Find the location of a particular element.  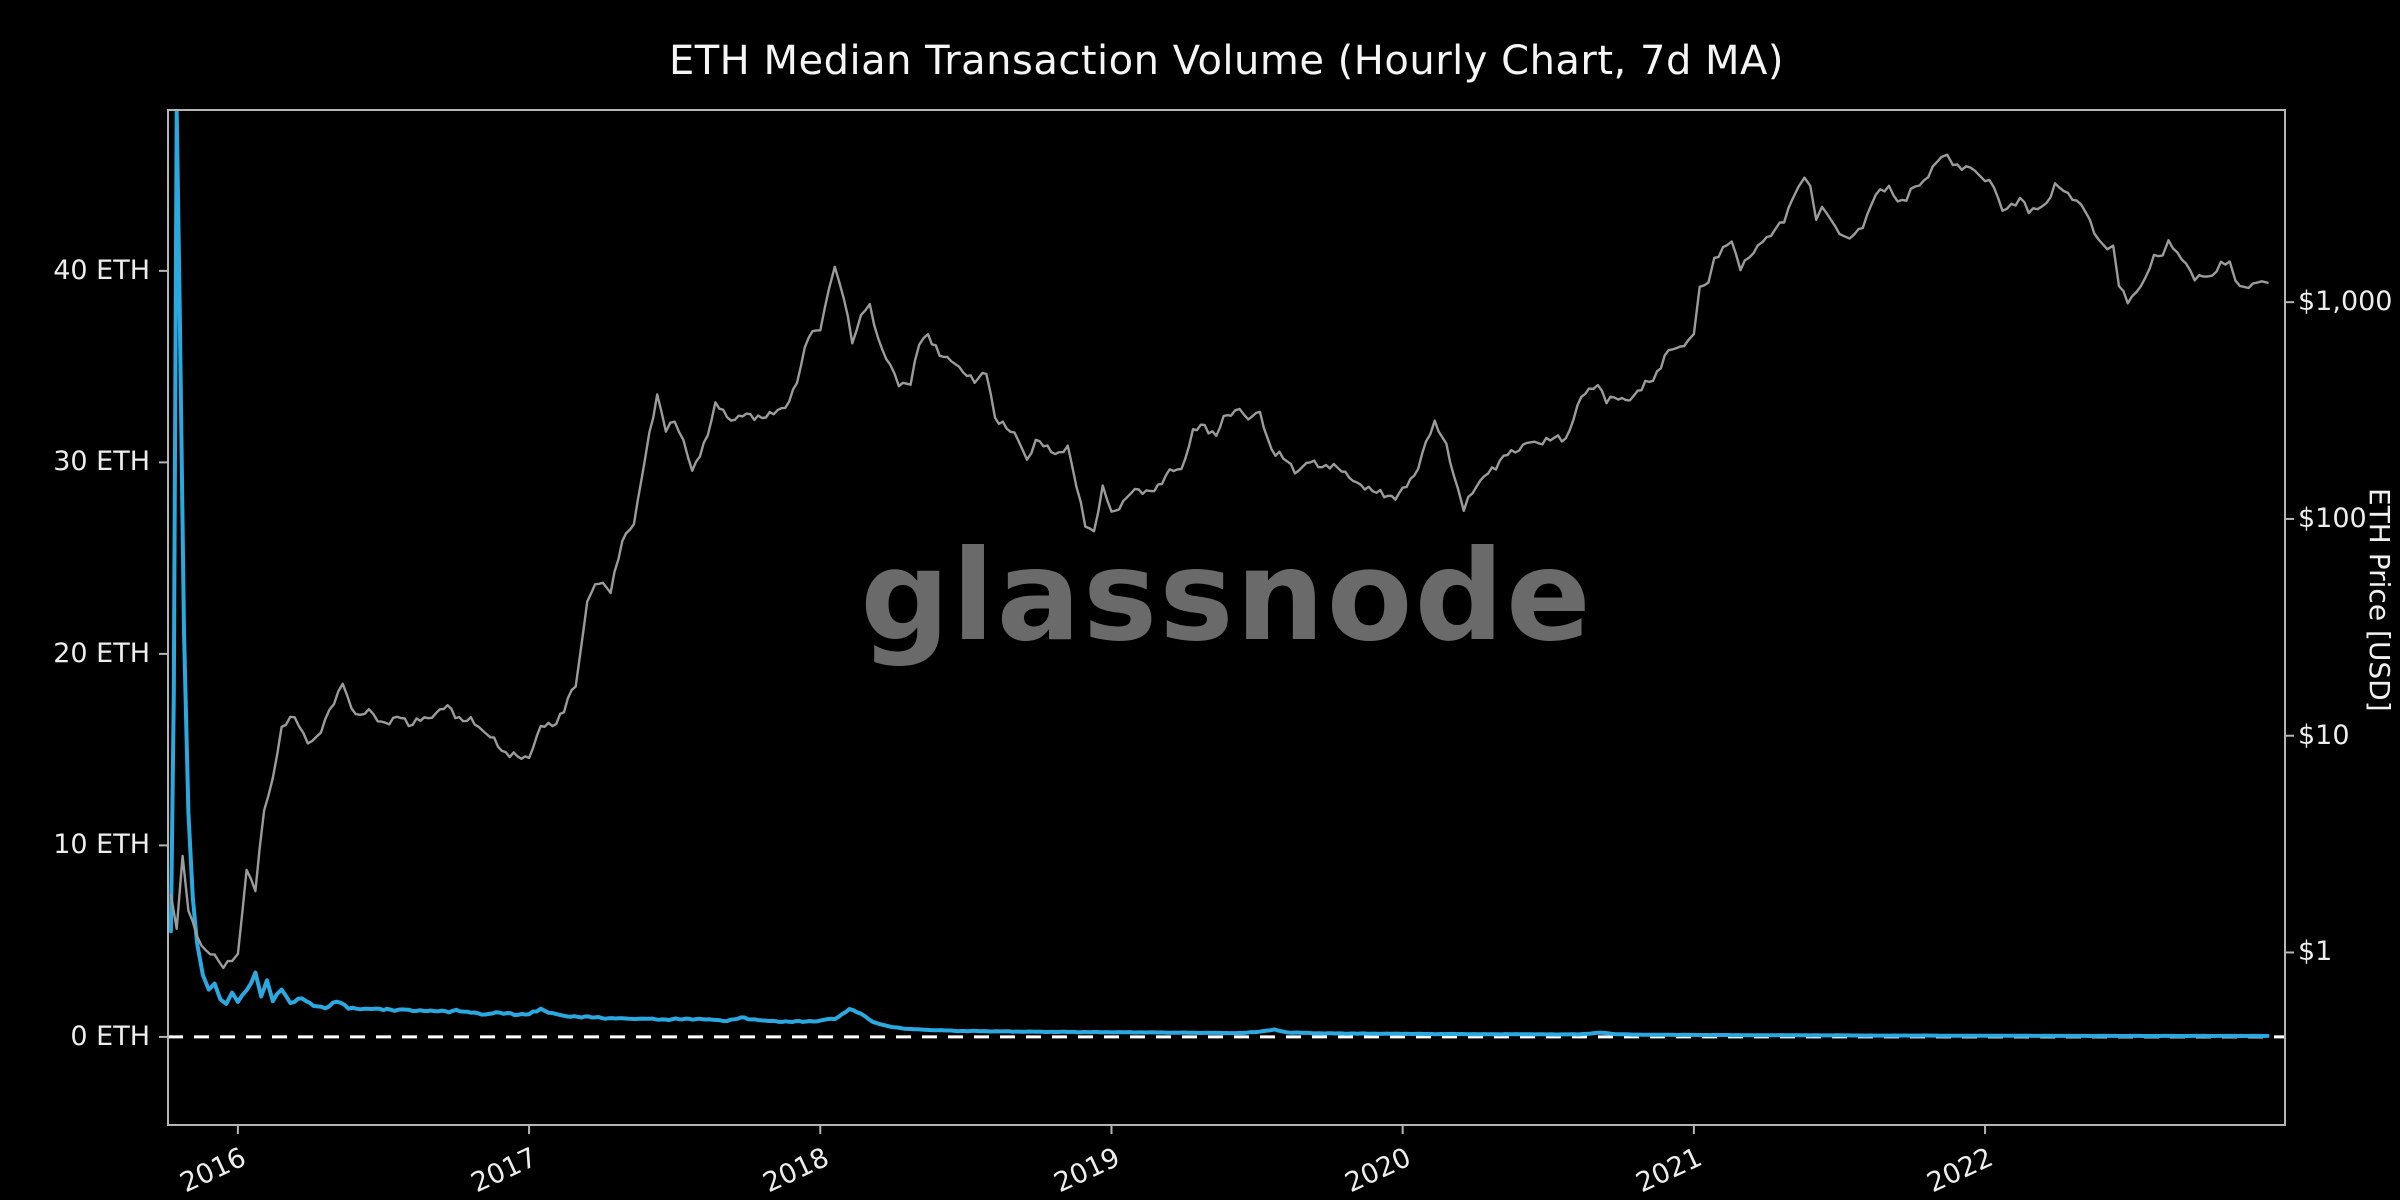

glassnode-watermark: glassnode is located at coordinates (1226, 596).